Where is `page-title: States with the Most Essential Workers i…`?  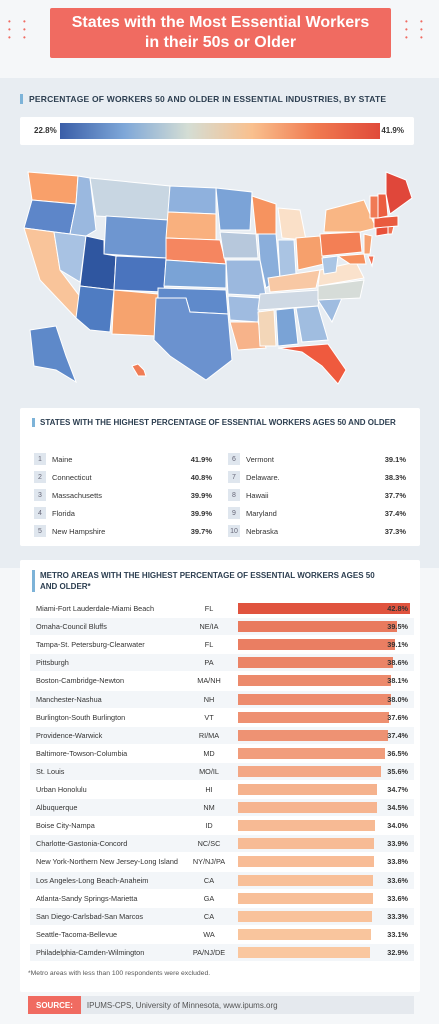 page-title: States with the Most Essential Workers i… is located at coordinates (220, 33).